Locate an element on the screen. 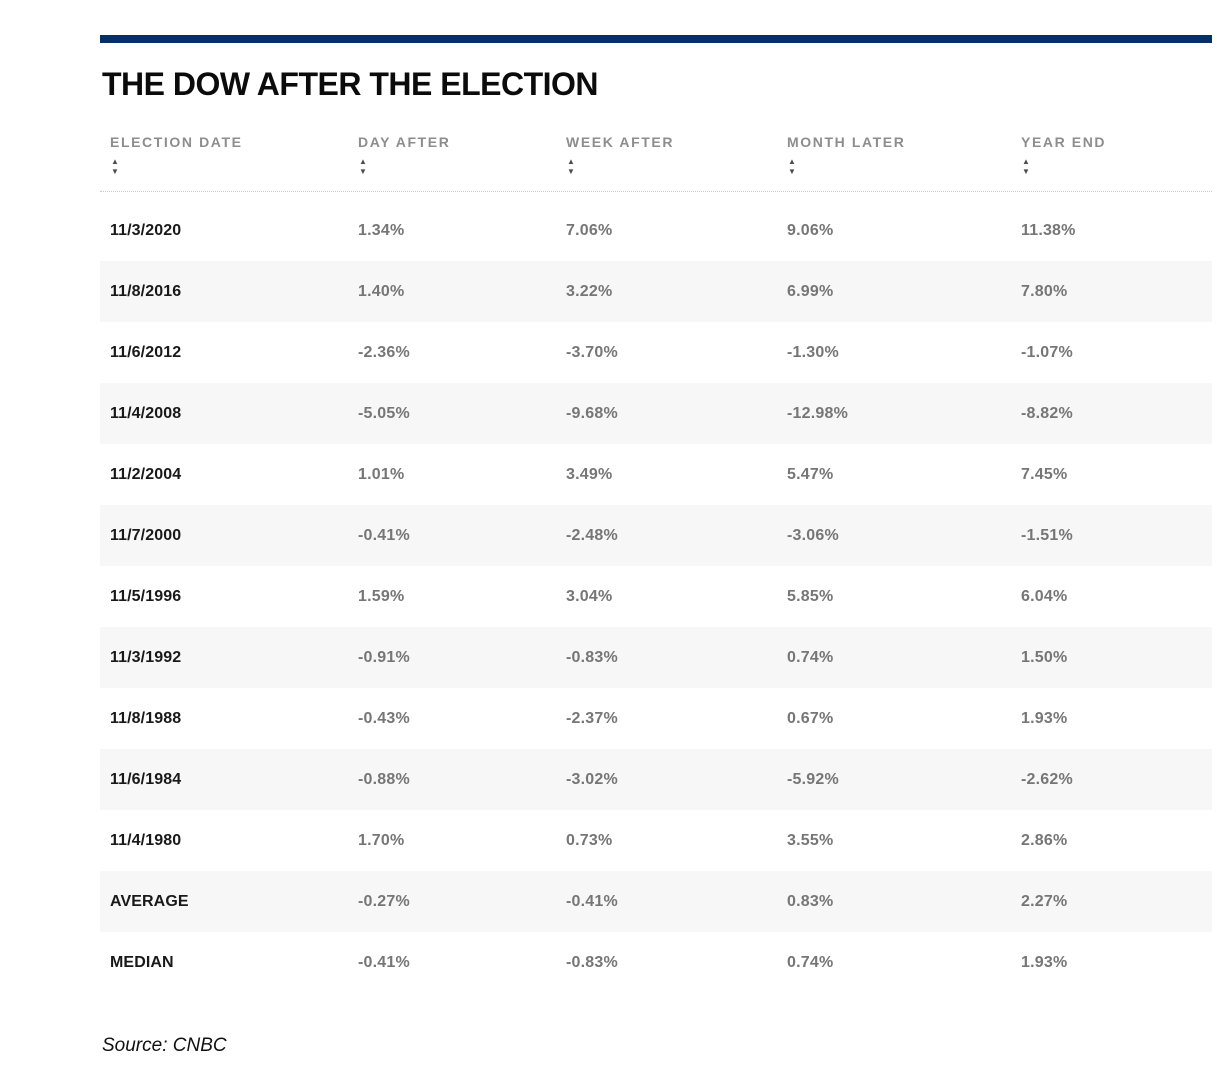 The height and width of the screenshot is (1085, 1217). table-row: 11/8/2016 1.40% 3.22% 6.99% 7.80% is located at coordinates (656, 291).